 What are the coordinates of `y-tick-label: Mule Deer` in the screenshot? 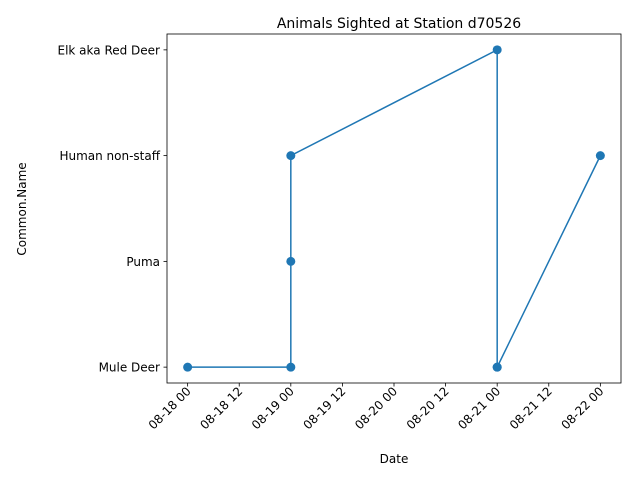 It's located at (129, 368).